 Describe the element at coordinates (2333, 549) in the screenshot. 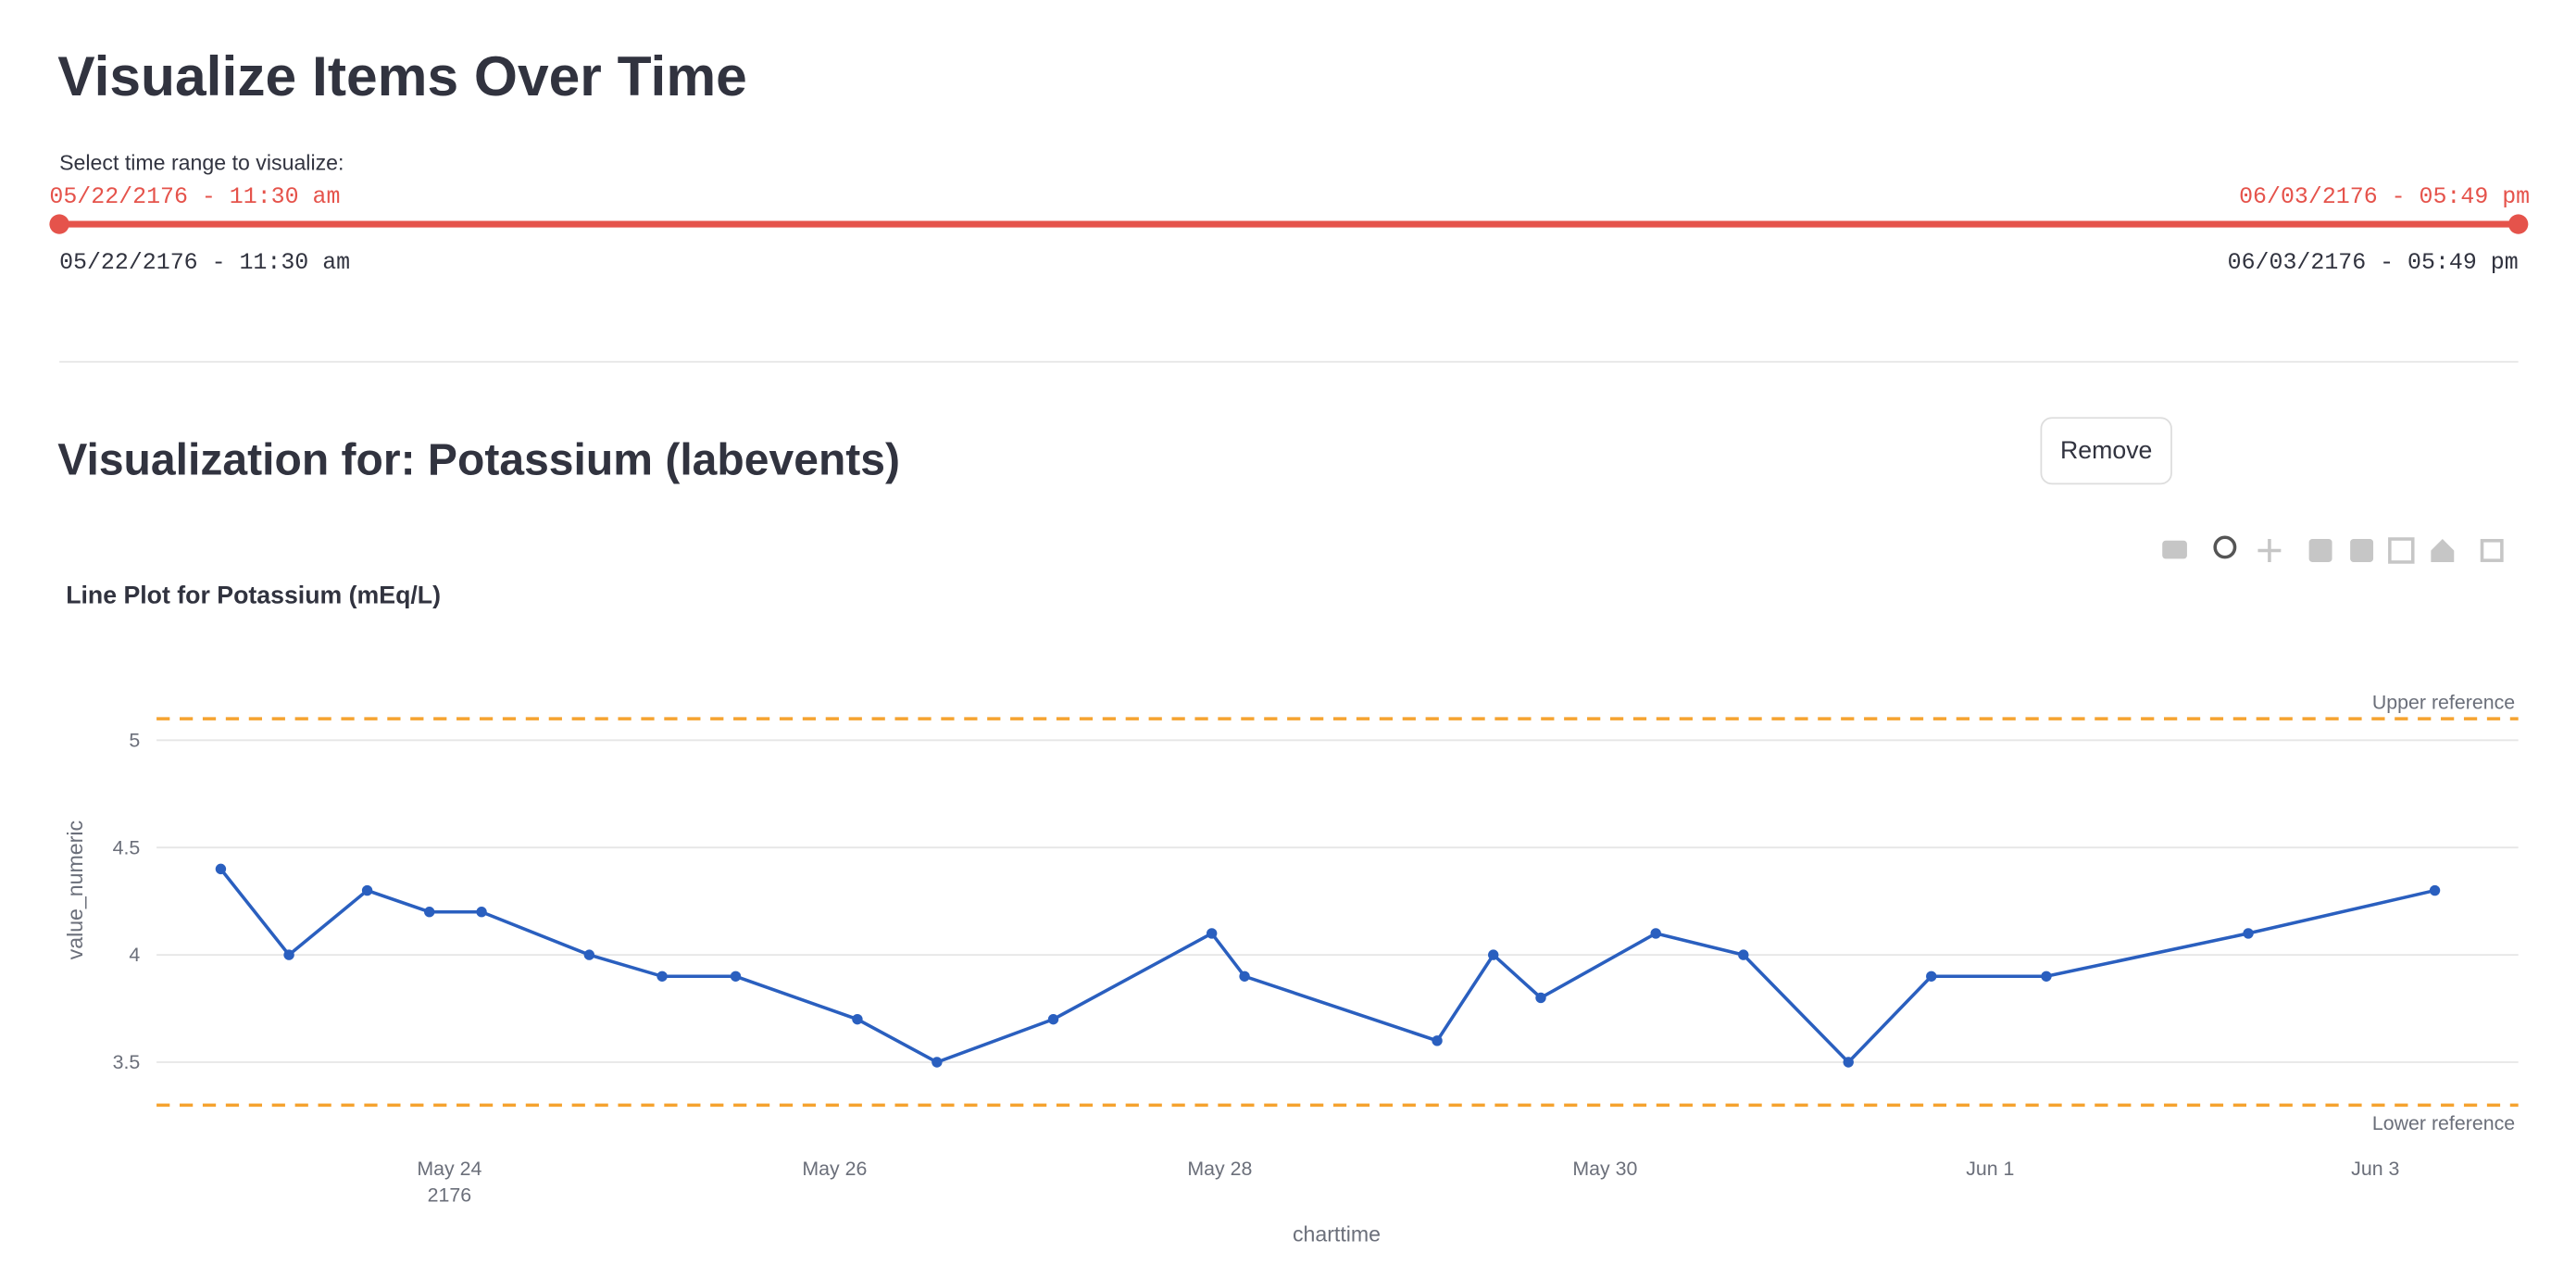

I see `modebar` at that location.